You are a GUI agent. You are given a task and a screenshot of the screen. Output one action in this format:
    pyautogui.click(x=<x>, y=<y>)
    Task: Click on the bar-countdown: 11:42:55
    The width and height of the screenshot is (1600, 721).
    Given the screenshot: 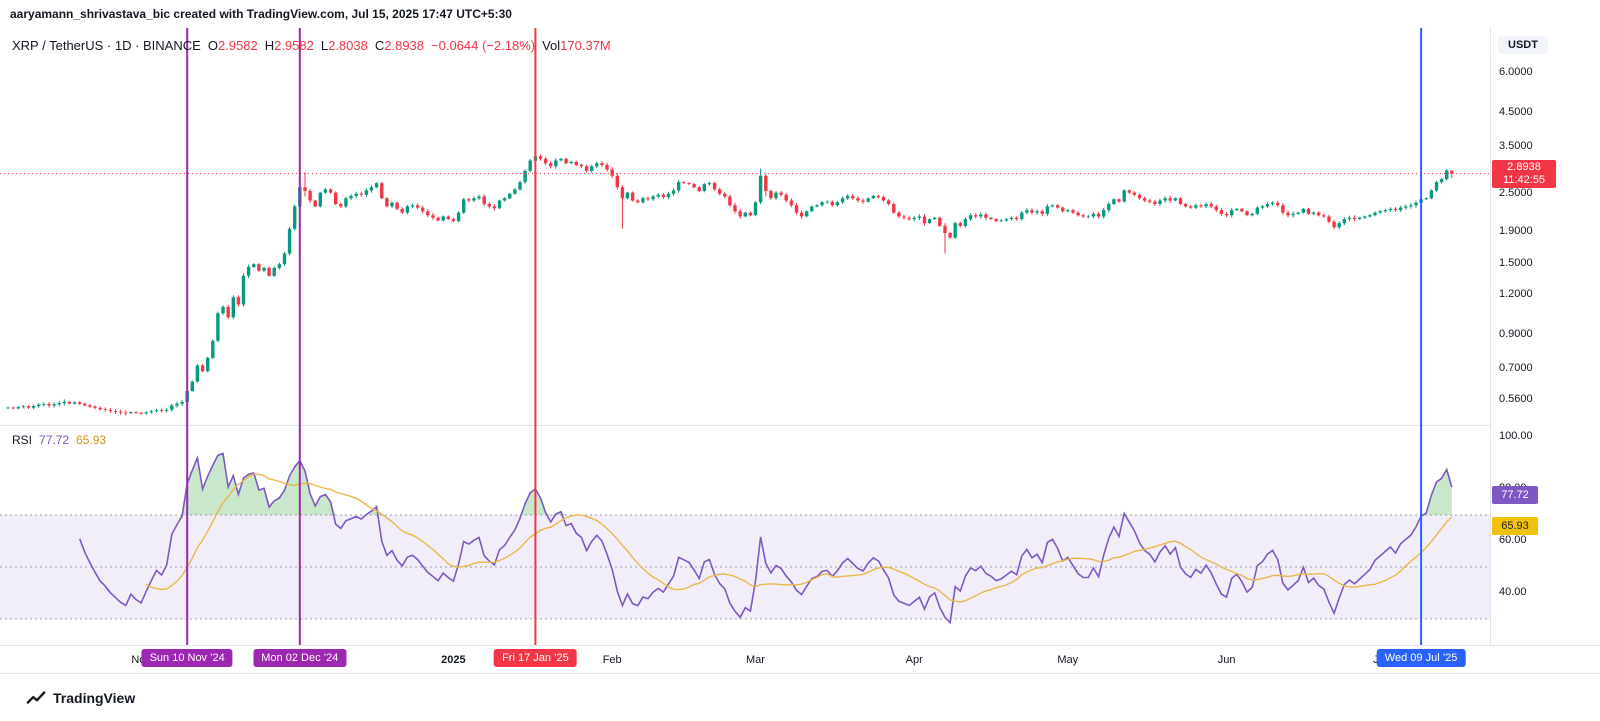 What is the action you would take?
    pyautogui.click(x=1523, y=179)
    